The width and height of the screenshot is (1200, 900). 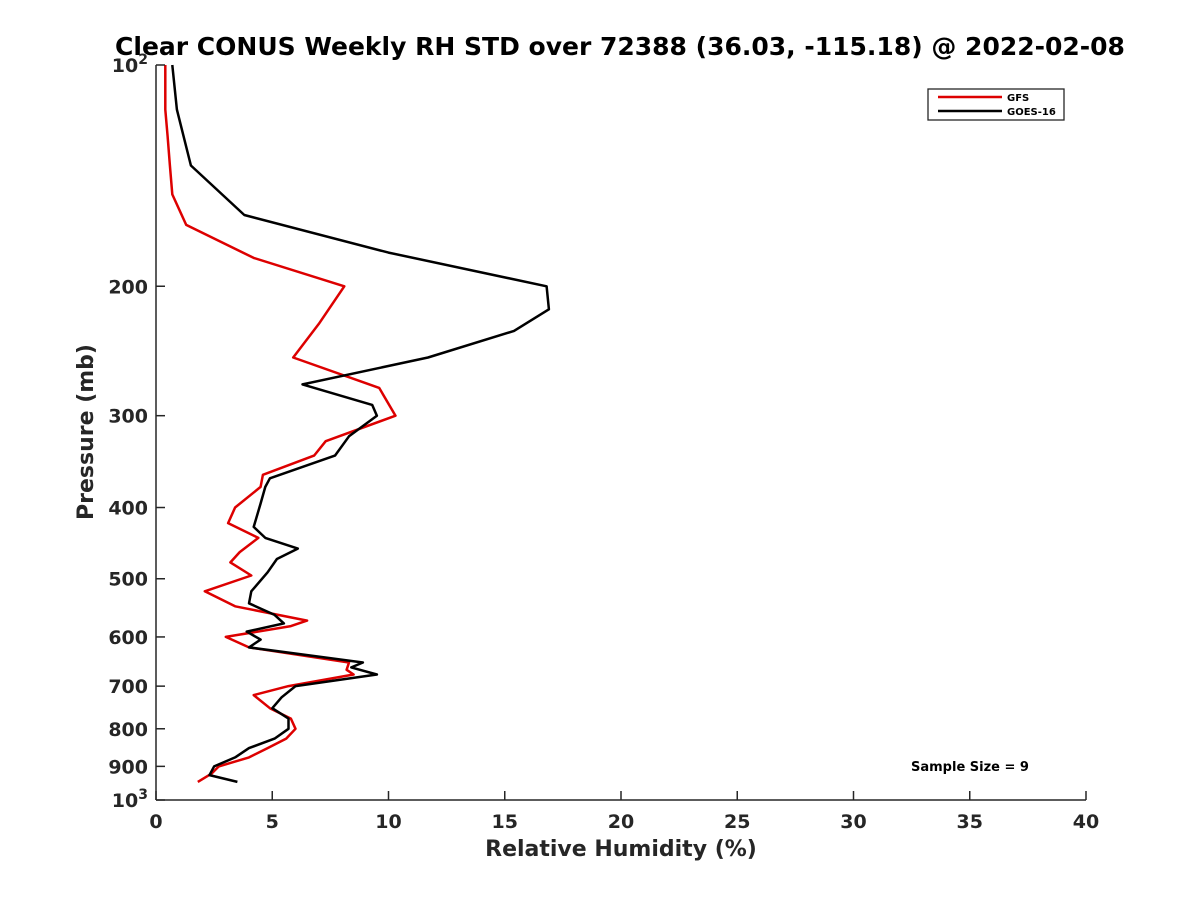 I want to click on legend: GFS GOES-16, so click(x=996, y=104).